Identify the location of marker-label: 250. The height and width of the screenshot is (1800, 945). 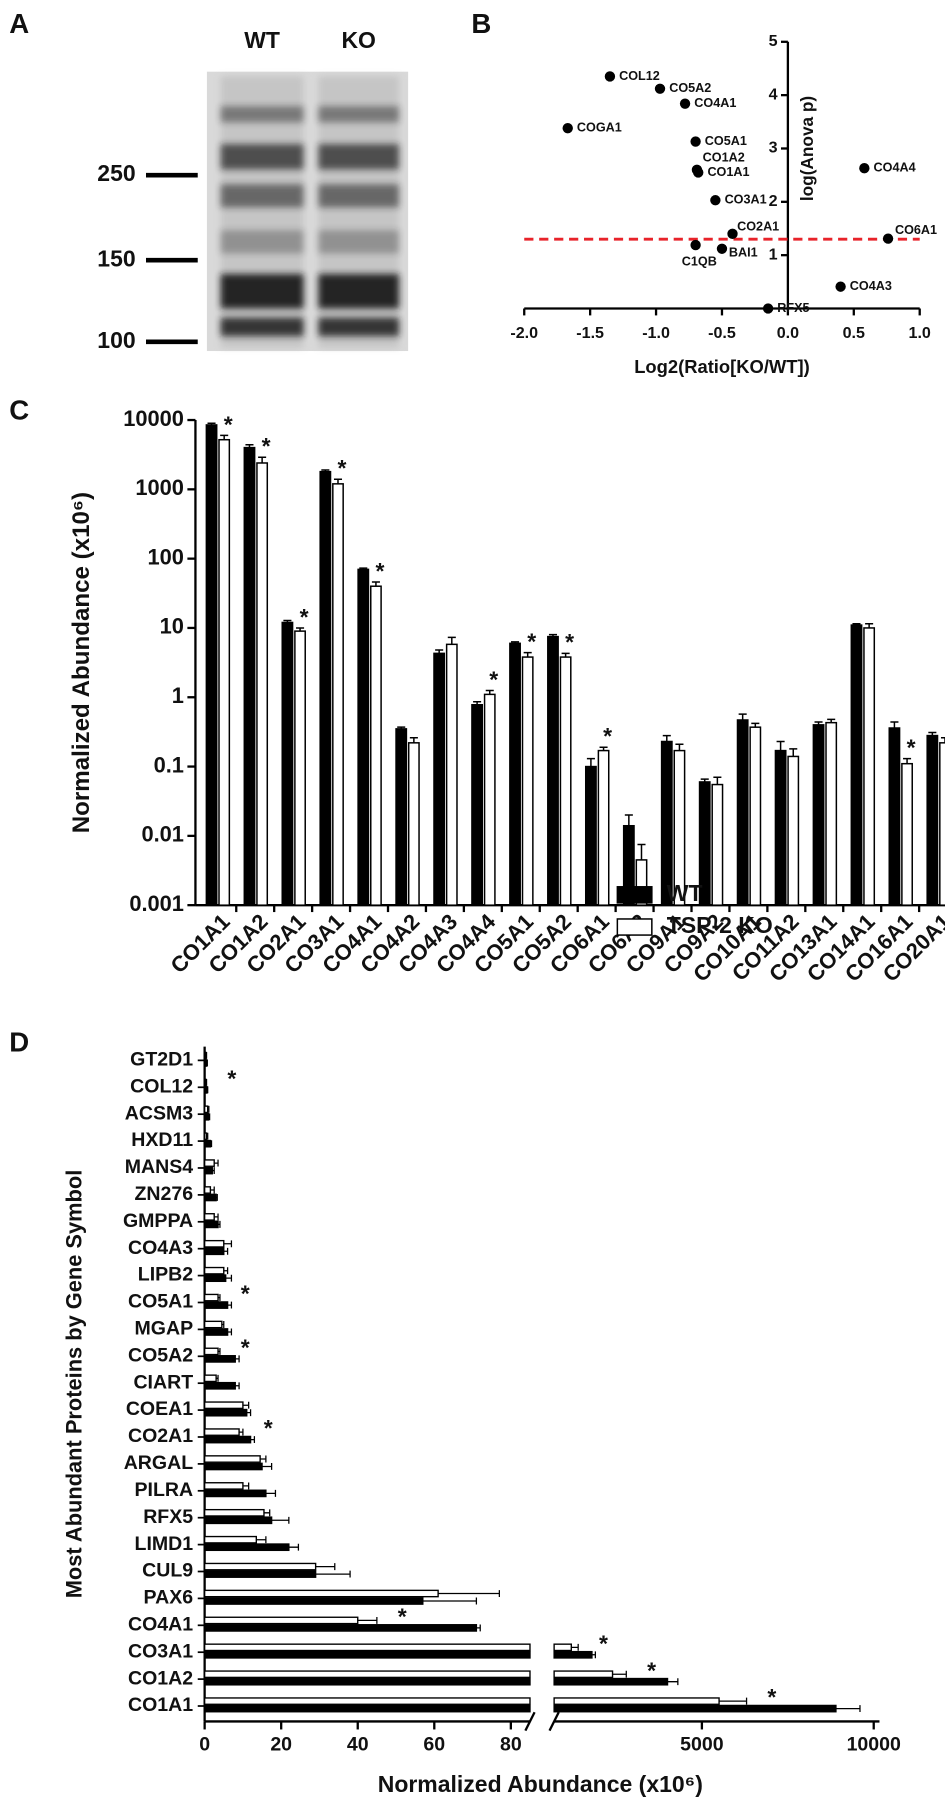
(116, 173).